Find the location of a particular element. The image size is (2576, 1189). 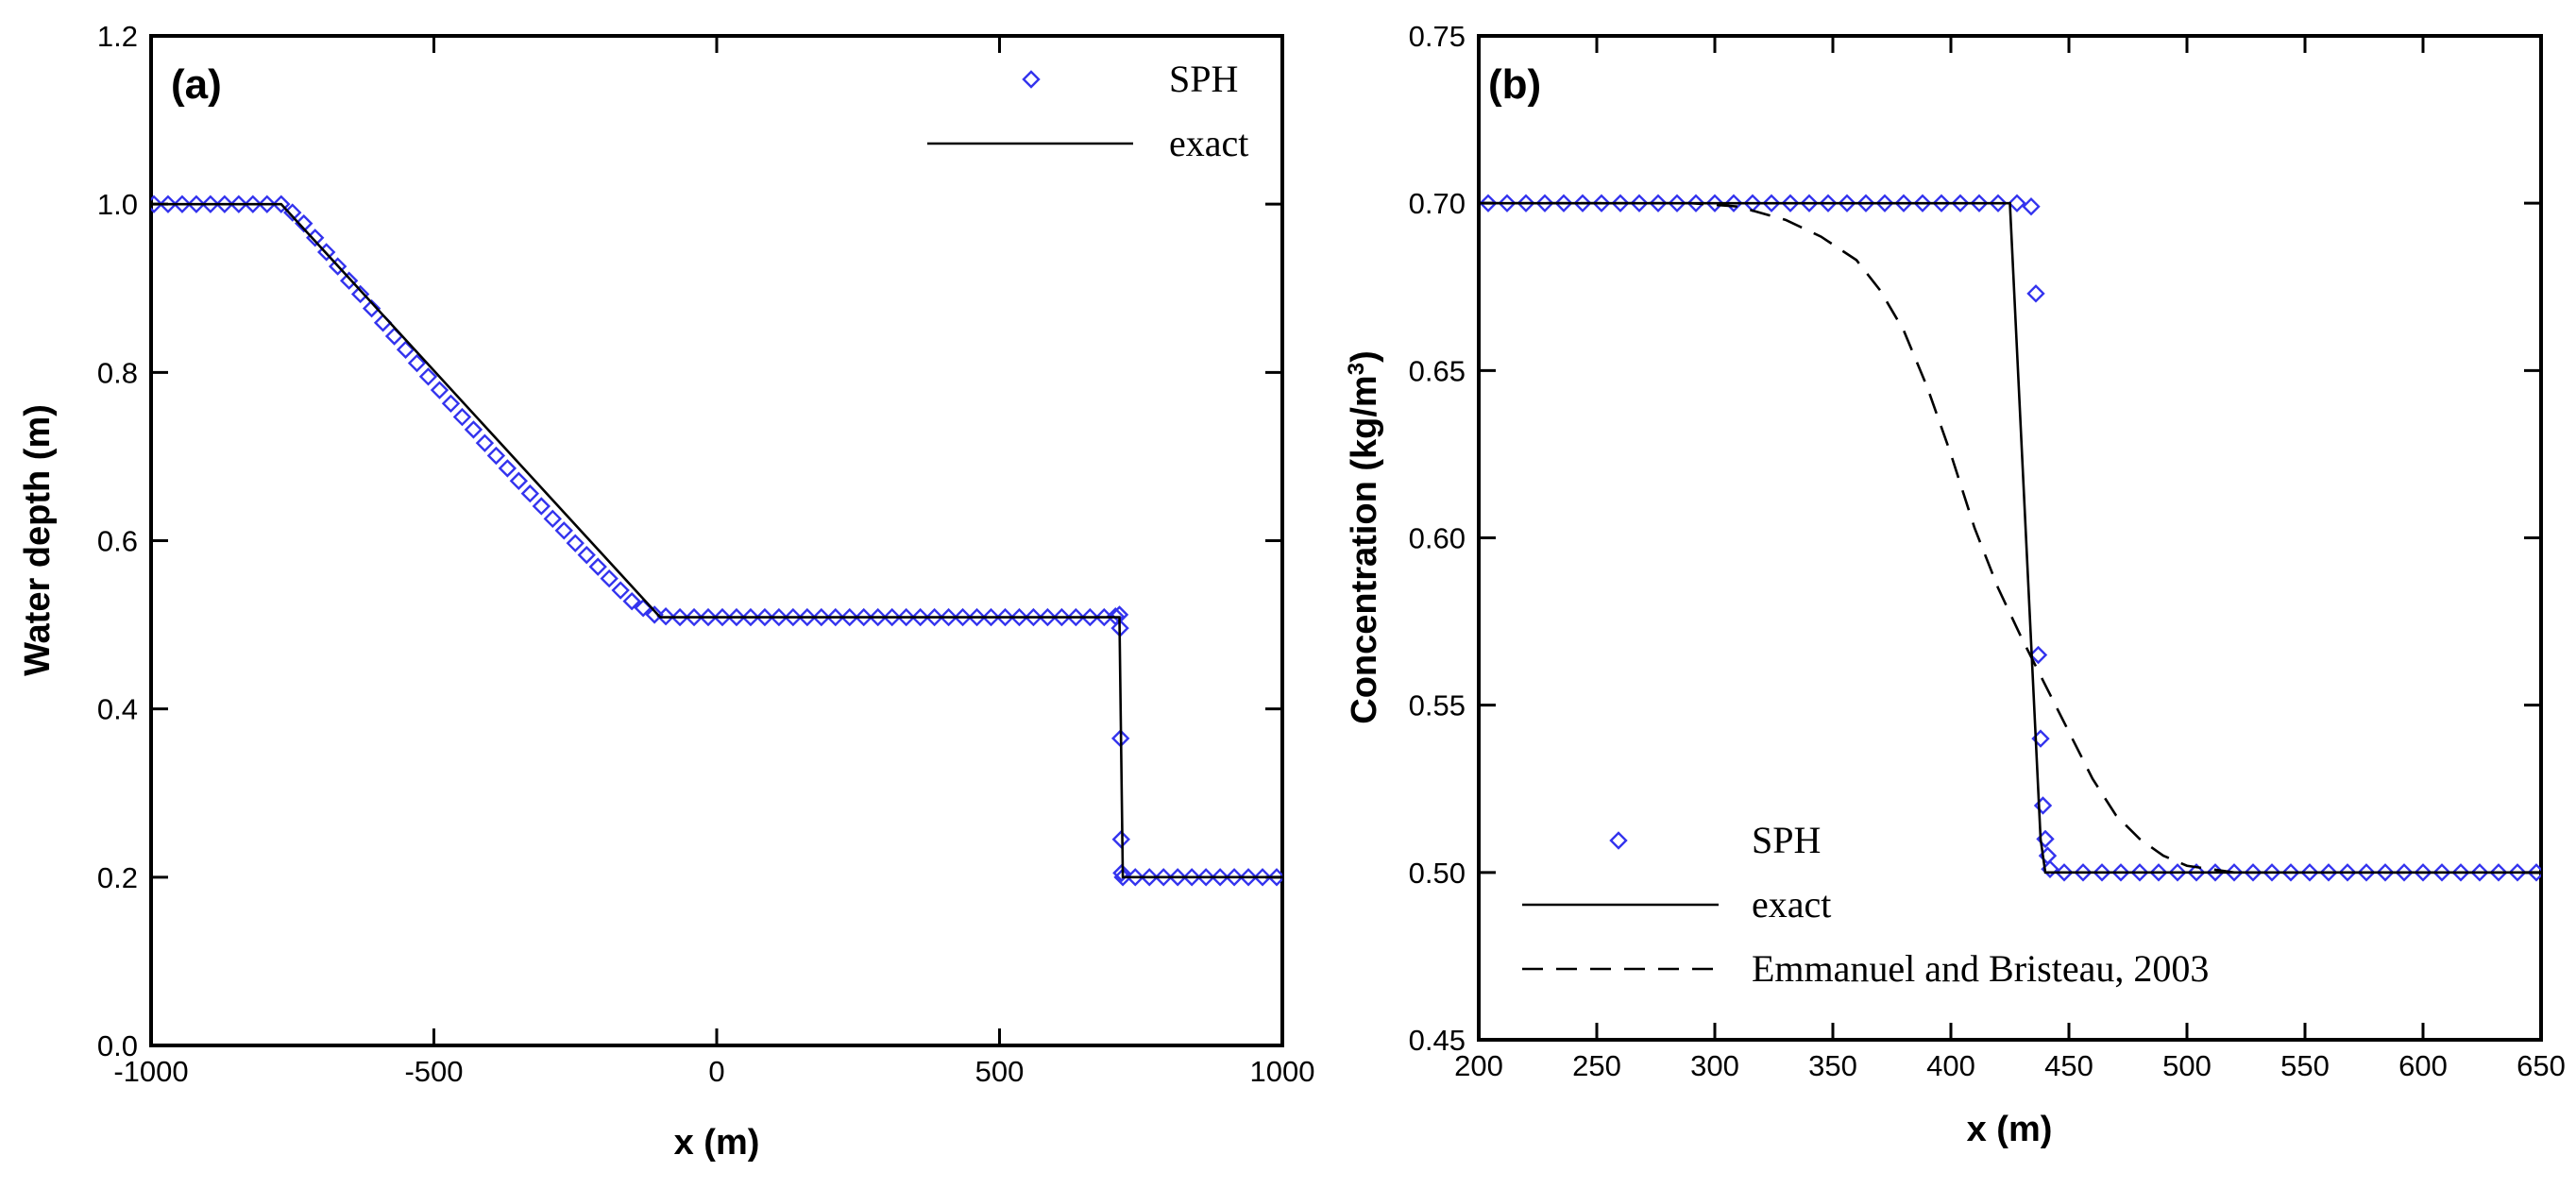

panel-label: (a) is located at coordinates (196, 85).